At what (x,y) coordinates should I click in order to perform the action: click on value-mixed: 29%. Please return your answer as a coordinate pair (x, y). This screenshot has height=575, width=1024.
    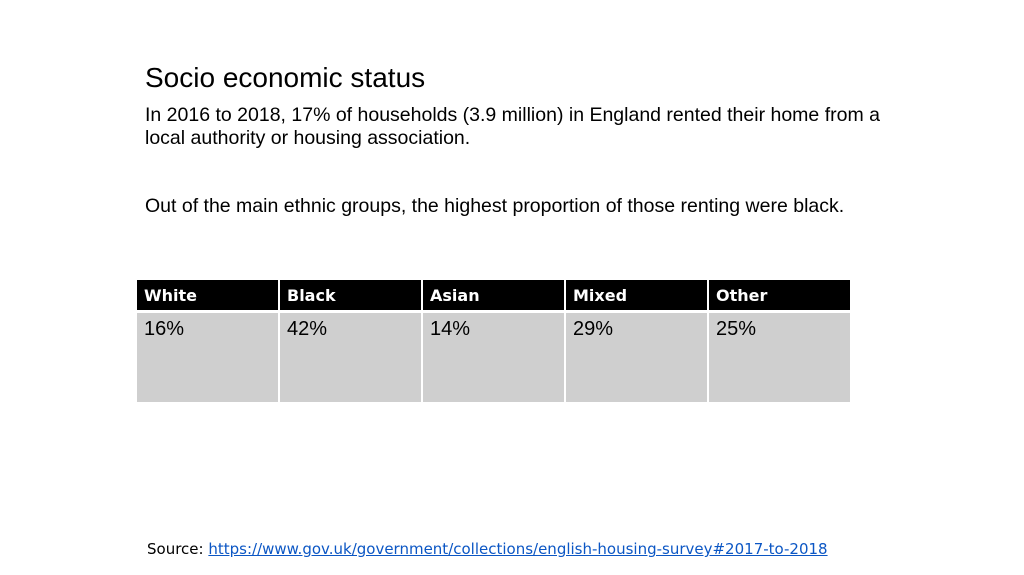
    Looking at the image, I should click on (636, 356).